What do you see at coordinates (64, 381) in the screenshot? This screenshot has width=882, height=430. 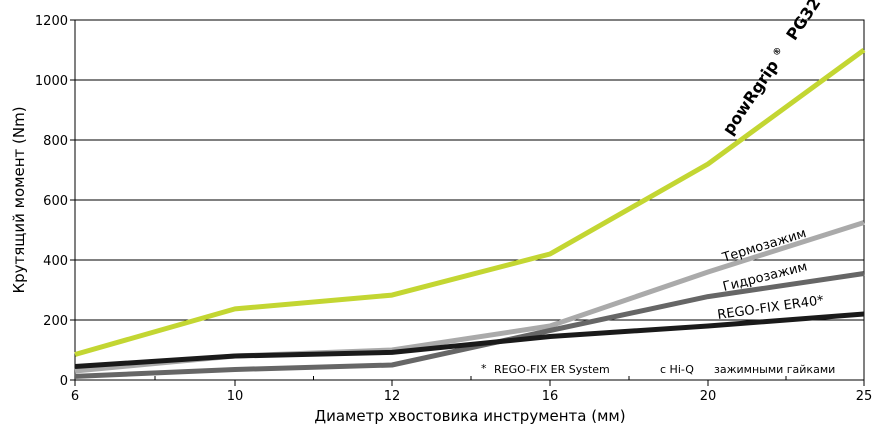 I see `y-tick-label: 0` at bounding box center [64, 381].